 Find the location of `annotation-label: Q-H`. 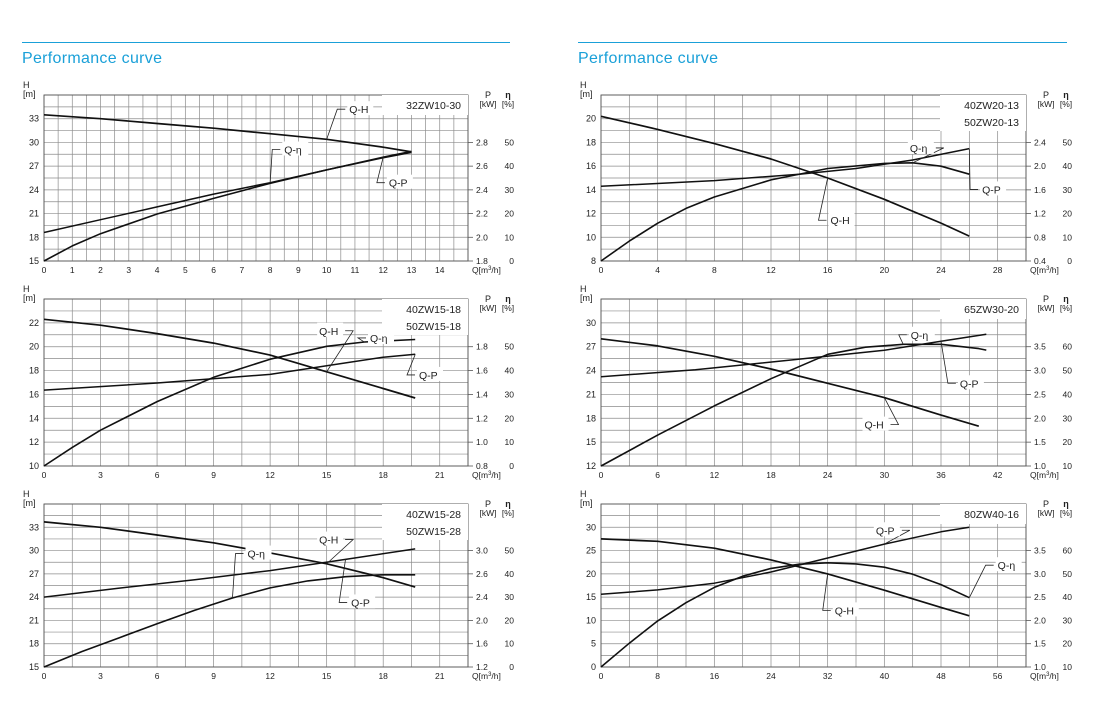

annotation-label: Q-H is located at coordinates (328, 541).